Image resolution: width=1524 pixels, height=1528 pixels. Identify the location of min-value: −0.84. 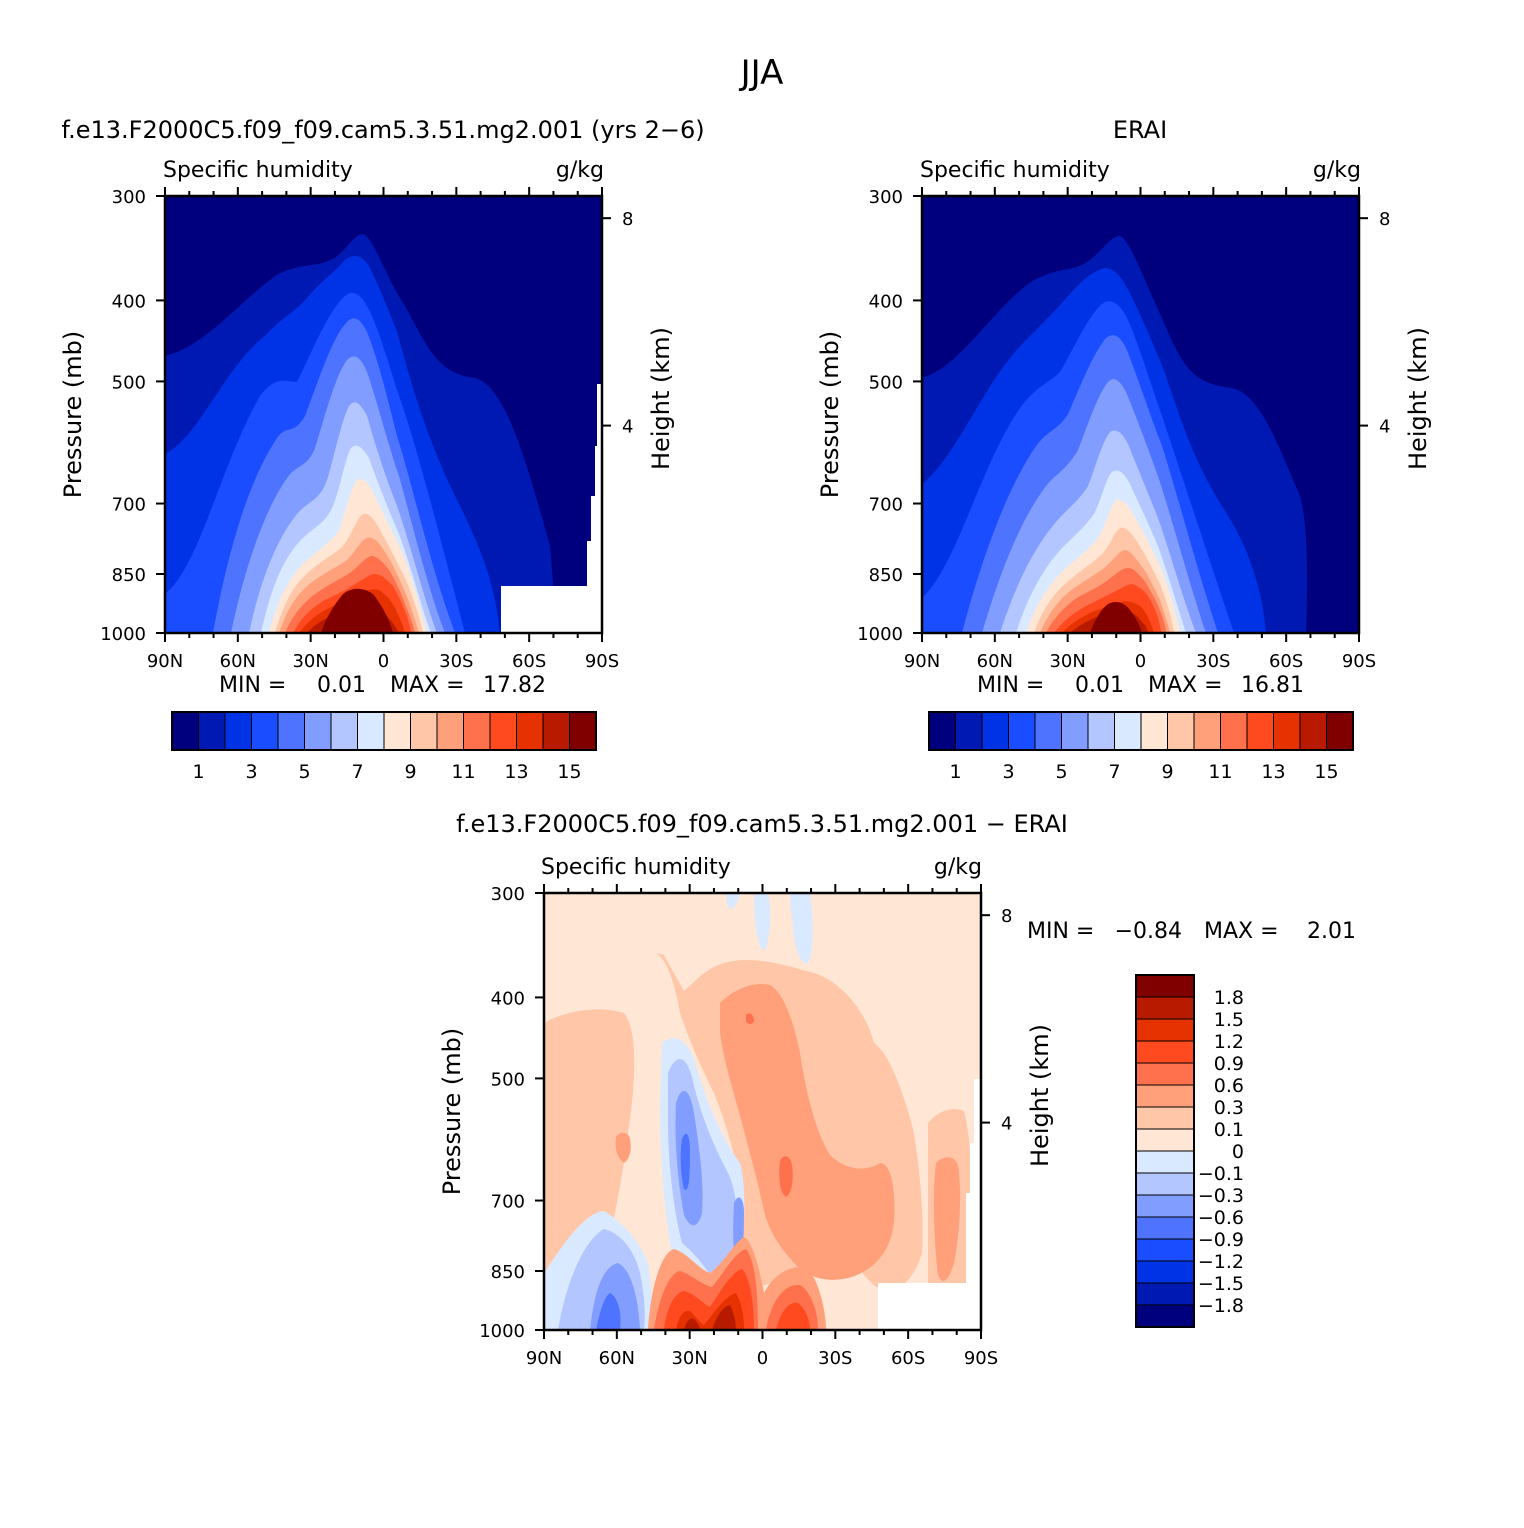
(1148, 931).